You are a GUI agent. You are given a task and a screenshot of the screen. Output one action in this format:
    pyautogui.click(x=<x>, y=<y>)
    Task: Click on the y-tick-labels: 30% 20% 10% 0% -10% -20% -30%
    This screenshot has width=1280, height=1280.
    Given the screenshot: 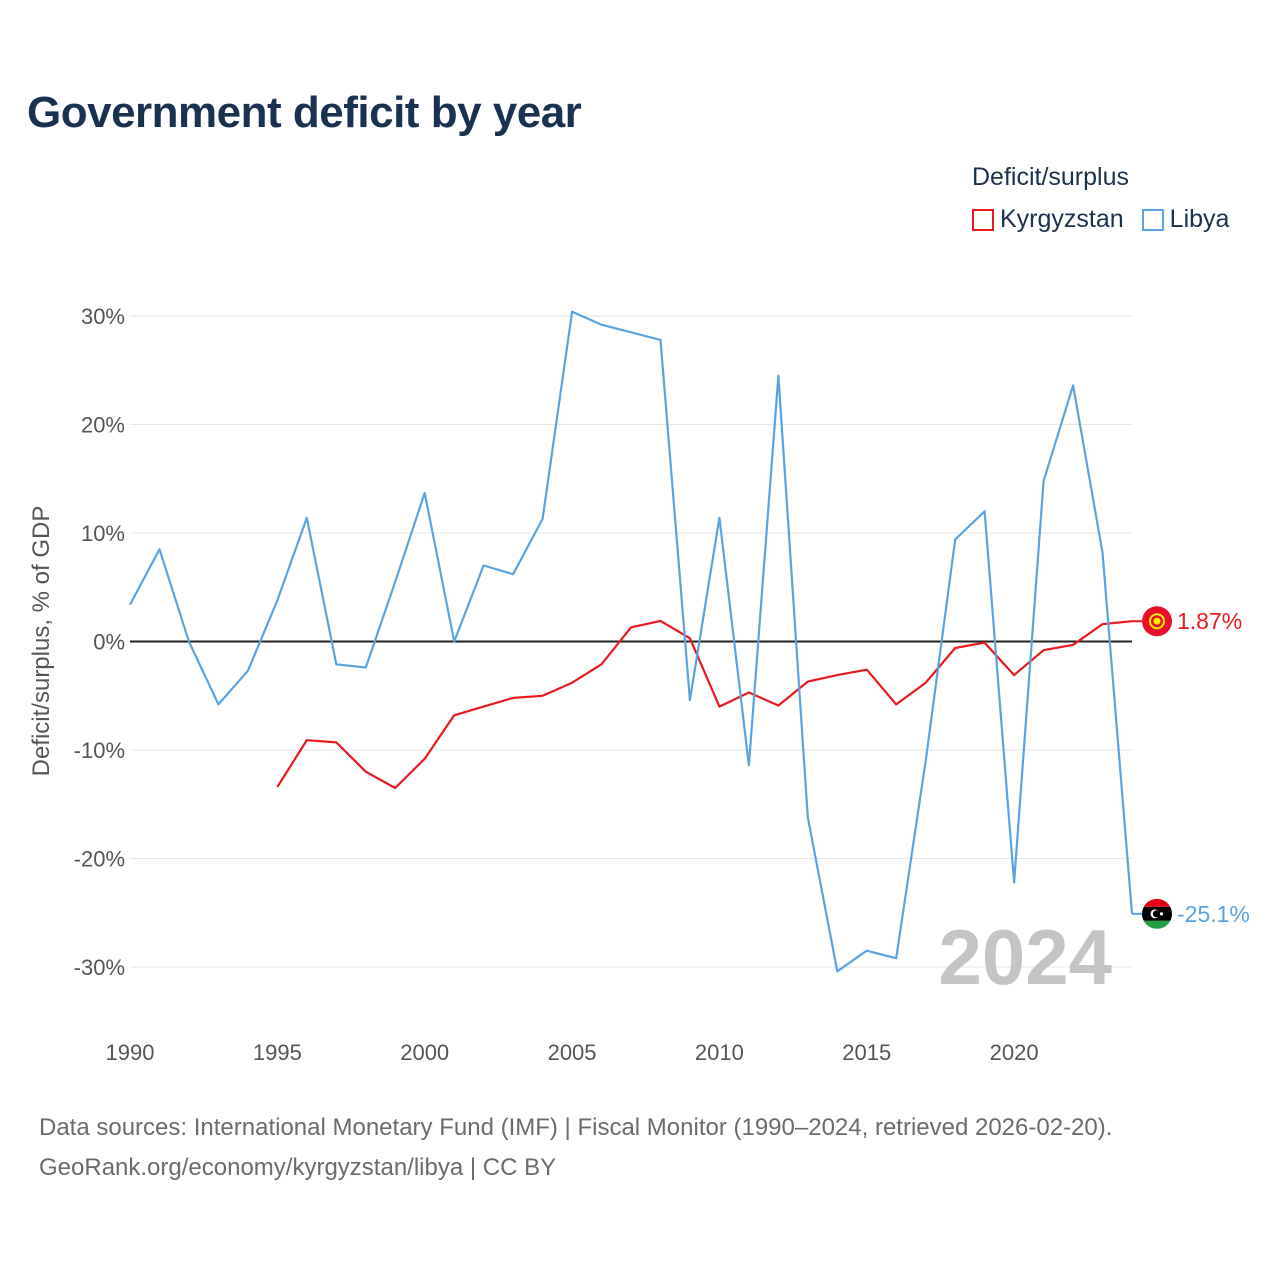 What is the action you would take?
    pyautogui.click(x=99, y=642)
    